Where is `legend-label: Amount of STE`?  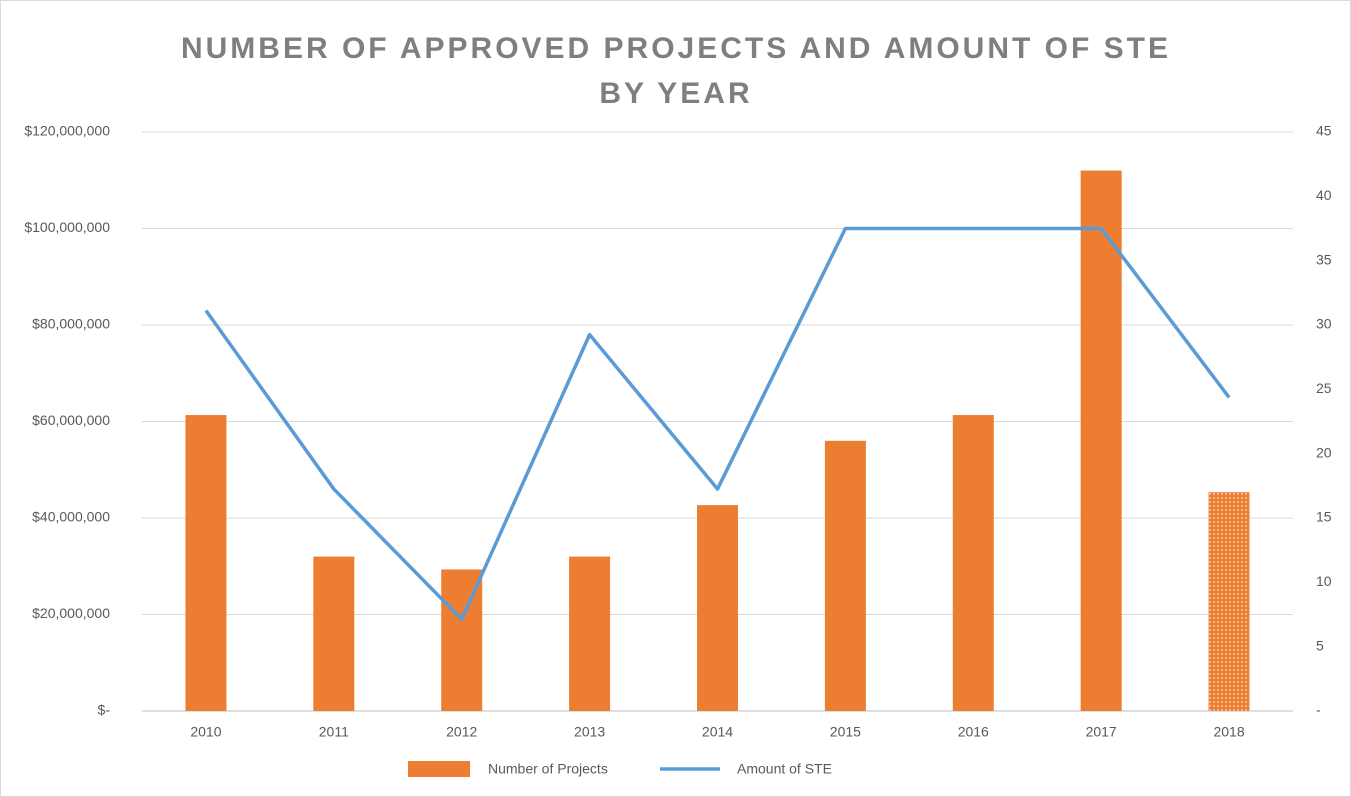 legend-label: Amount of STE is located at coordinates (784, 769).